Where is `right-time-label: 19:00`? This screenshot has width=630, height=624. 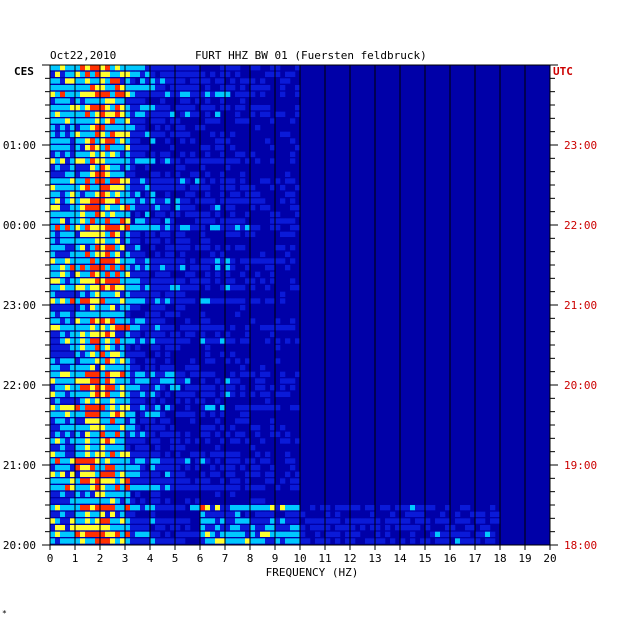 right-time-label: 19:00 is located at coordinates (580, 465).